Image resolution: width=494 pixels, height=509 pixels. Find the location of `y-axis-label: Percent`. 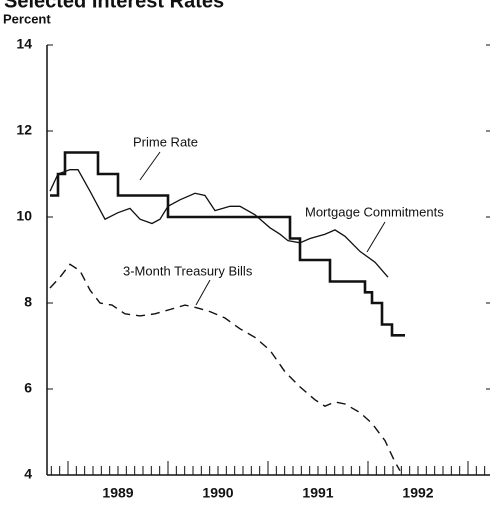

y-axis-label: Percent is located at coordinates (27, 18).